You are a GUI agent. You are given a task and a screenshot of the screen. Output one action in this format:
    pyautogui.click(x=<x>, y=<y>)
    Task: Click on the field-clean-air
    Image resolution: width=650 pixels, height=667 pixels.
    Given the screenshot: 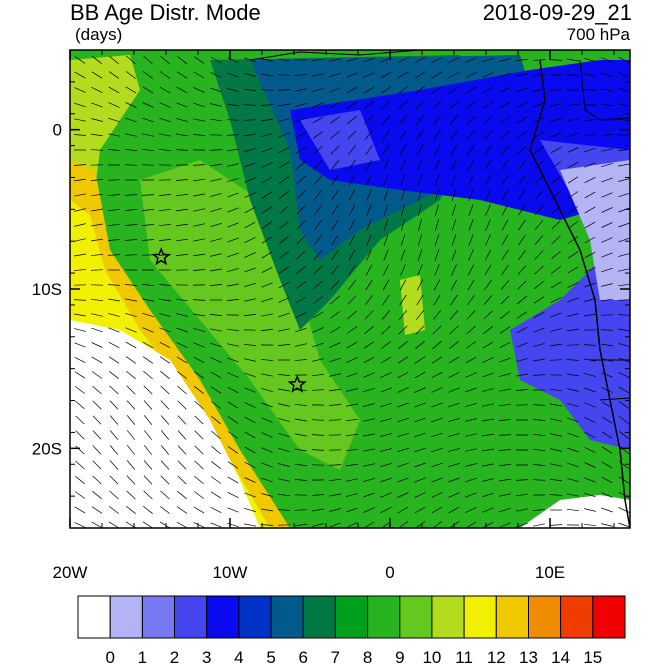 What is the action you would take?
    pyautogui.click(x=165, y=424)
    